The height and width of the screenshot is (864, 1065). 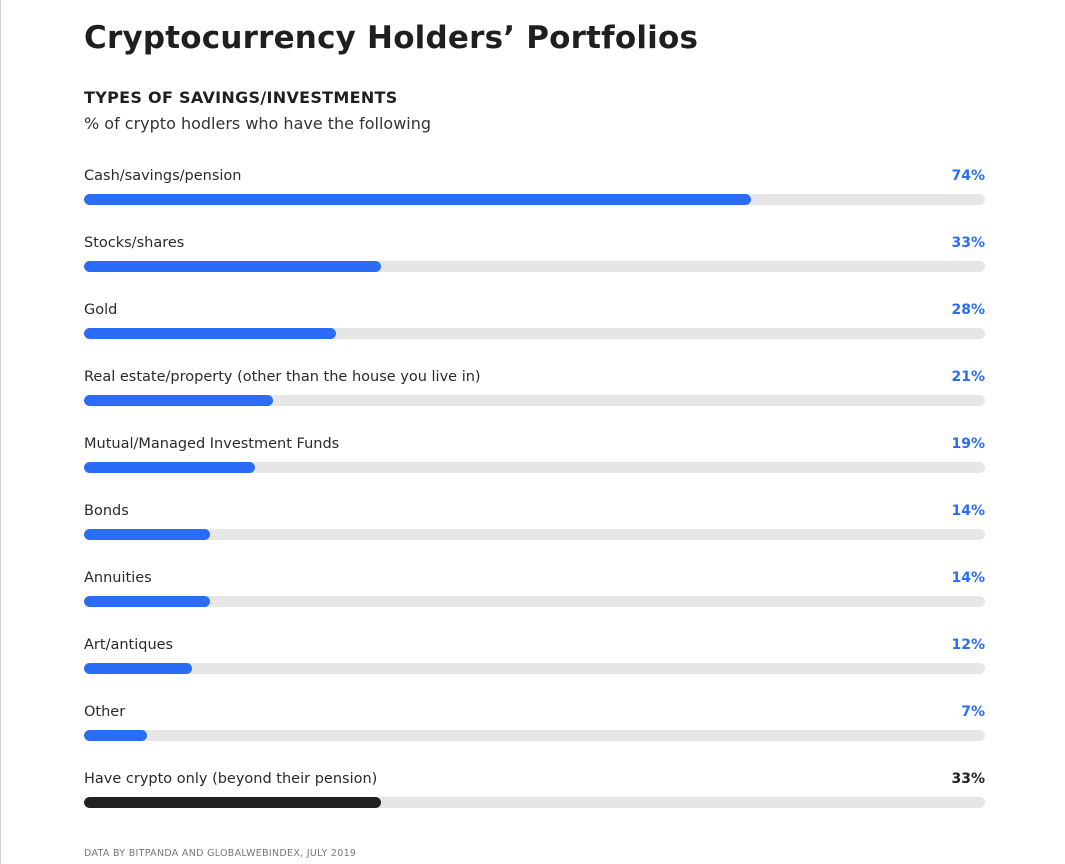 I want to click on bar-row: Stocks/shares 33%, so click(x=534, y=258).